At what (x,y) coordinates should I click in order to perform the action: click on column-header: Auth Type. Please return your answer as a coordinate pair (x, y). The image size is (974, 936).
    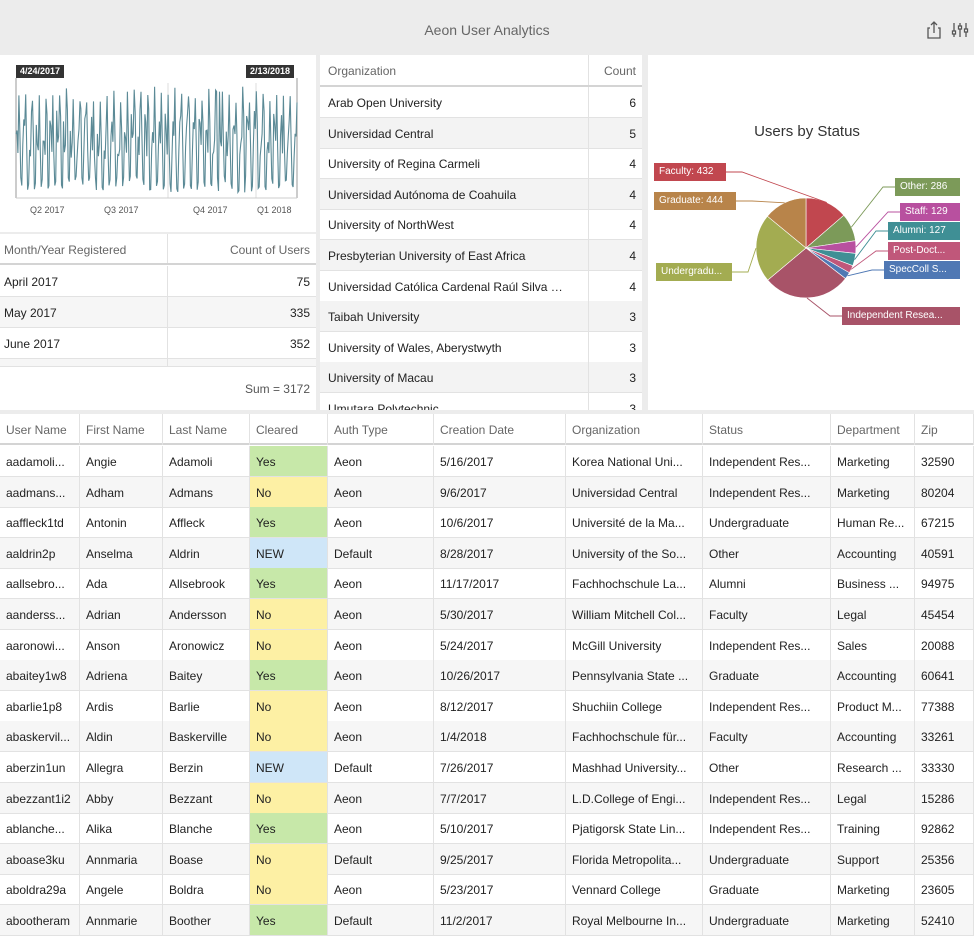
    Looking at the image, I should click on (381, 429).